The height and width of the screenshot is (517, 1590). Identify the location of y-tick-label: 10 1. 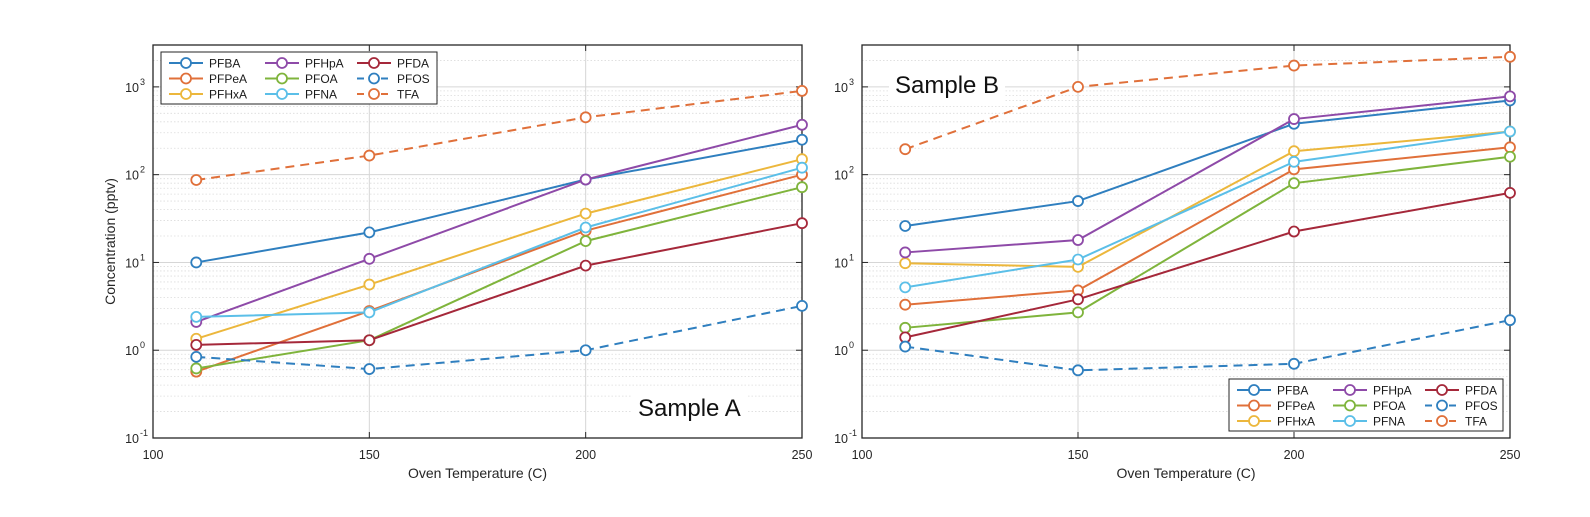
(844, 261).